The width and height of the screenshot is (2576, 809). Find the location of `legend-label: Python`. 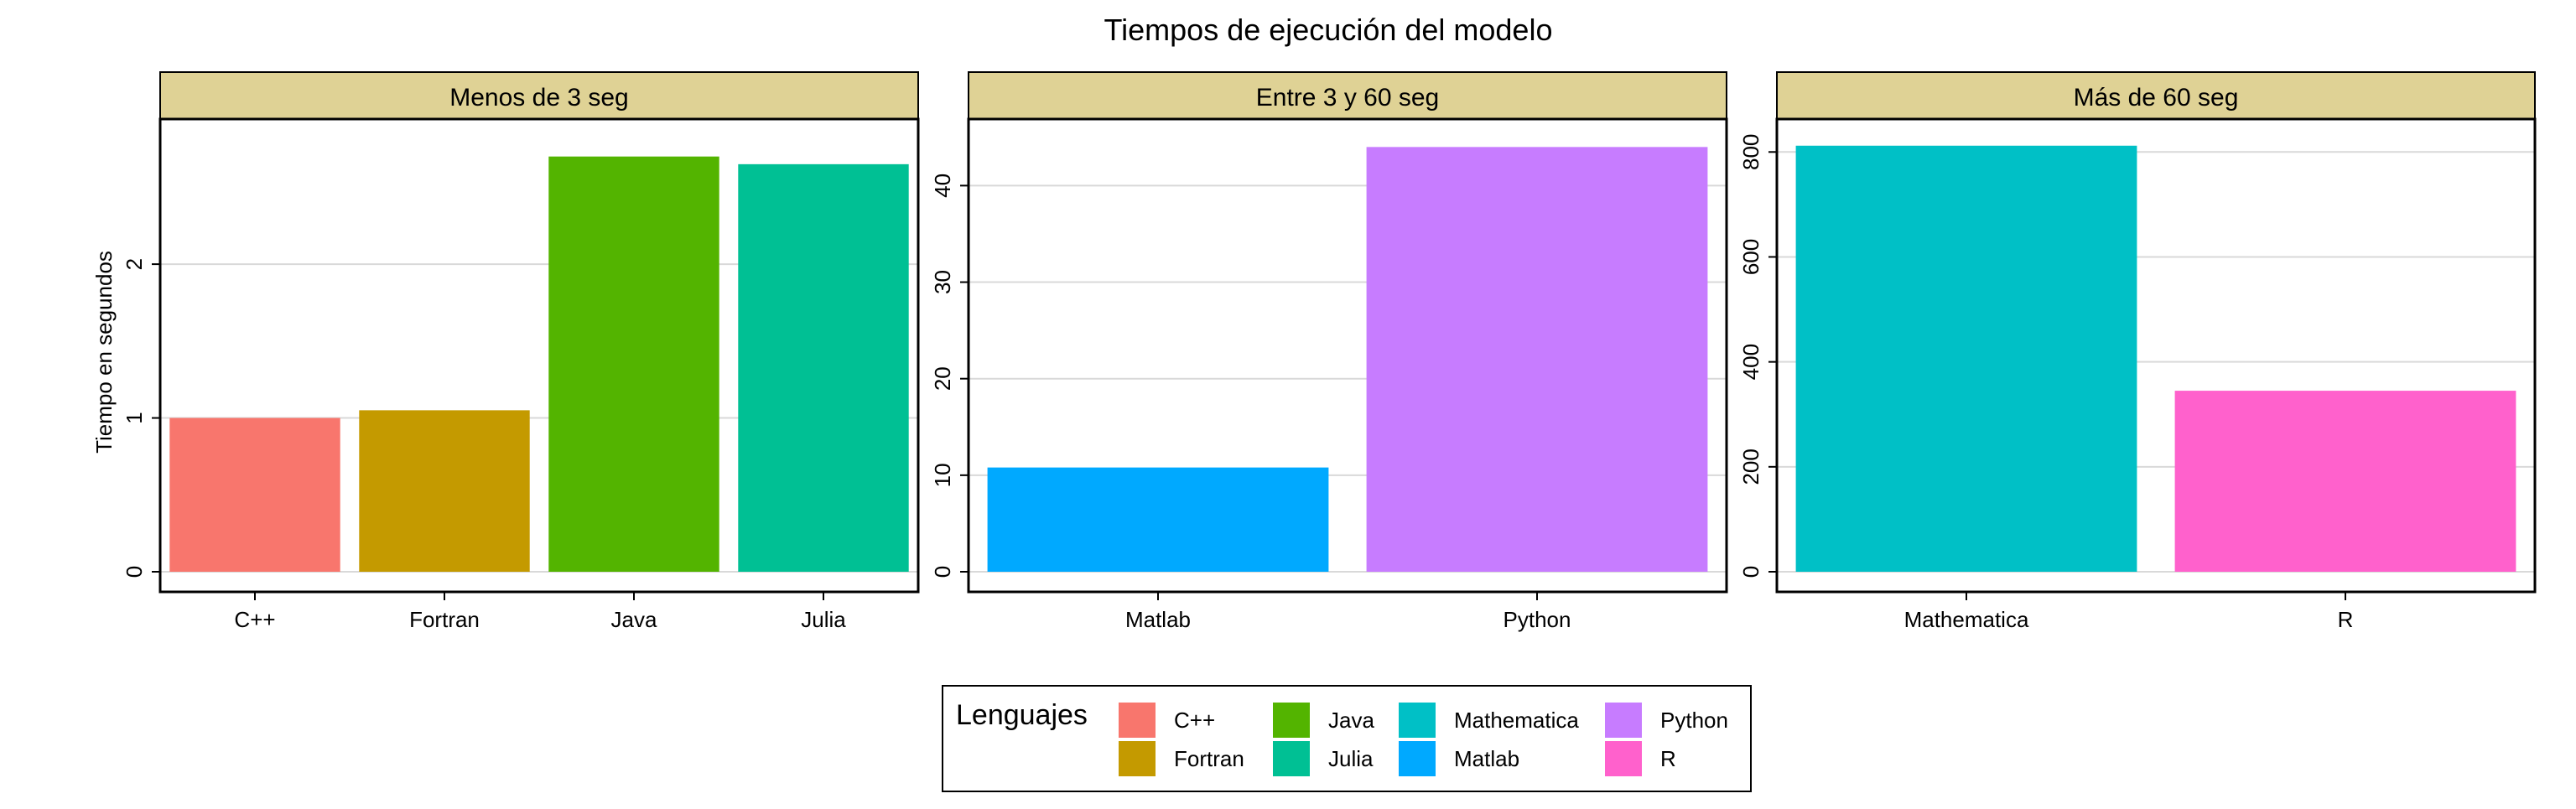

legend-label: Python is located at coordinates (1694, 720).